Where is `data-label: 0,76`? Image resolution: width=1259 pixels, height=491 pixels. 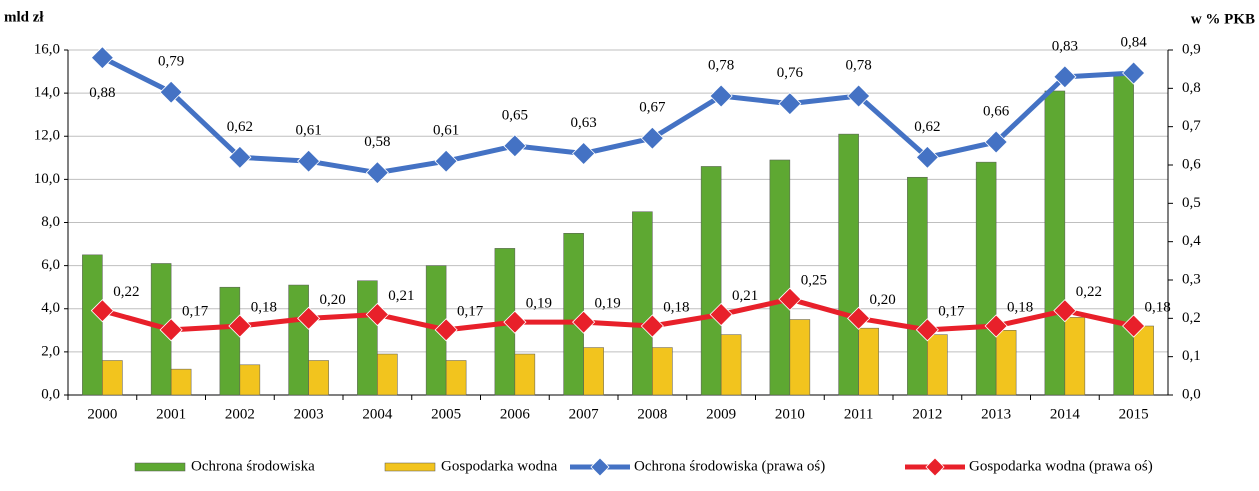 data-label: 0,76 is located at coordinates (790, 73).